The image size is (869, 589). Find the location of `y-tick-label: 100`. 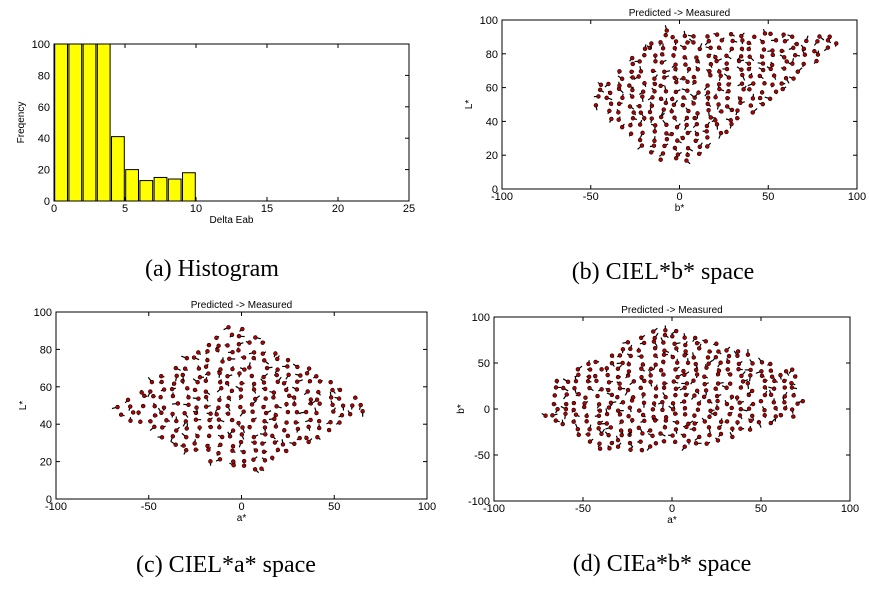

y-tick-label: 100 is located at coordinates (43, 313).